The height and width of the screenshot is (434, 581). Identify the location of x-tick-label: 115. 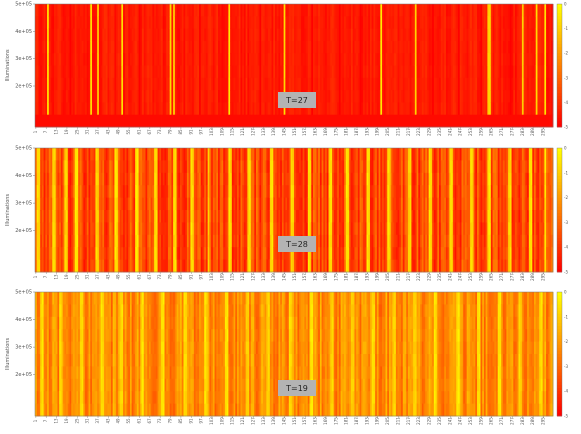
(232, 132).